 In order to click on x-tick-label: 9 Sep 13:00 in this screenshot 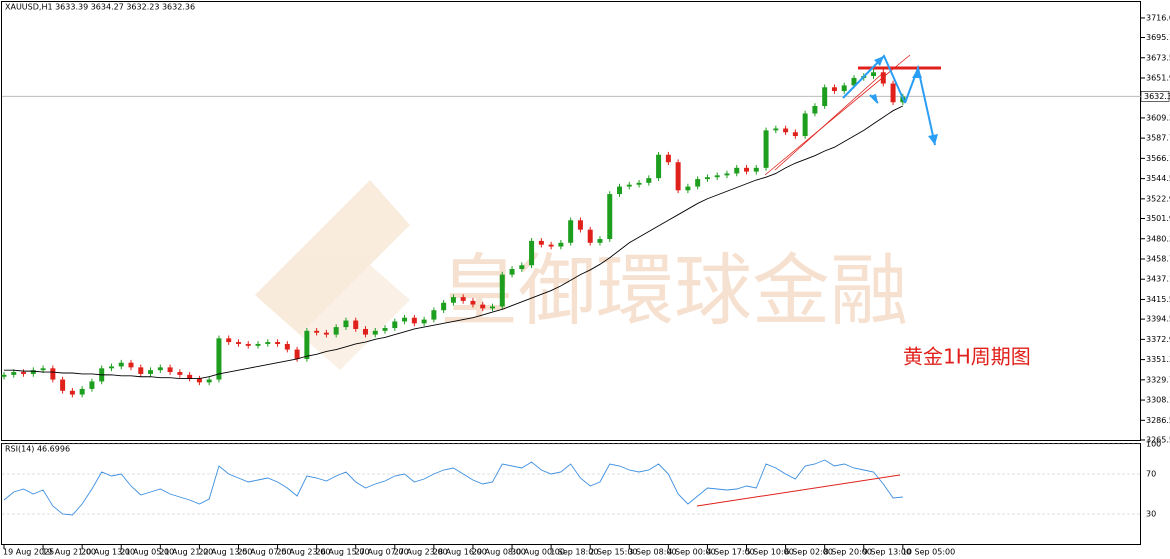, I will do `click(887, 552)`.